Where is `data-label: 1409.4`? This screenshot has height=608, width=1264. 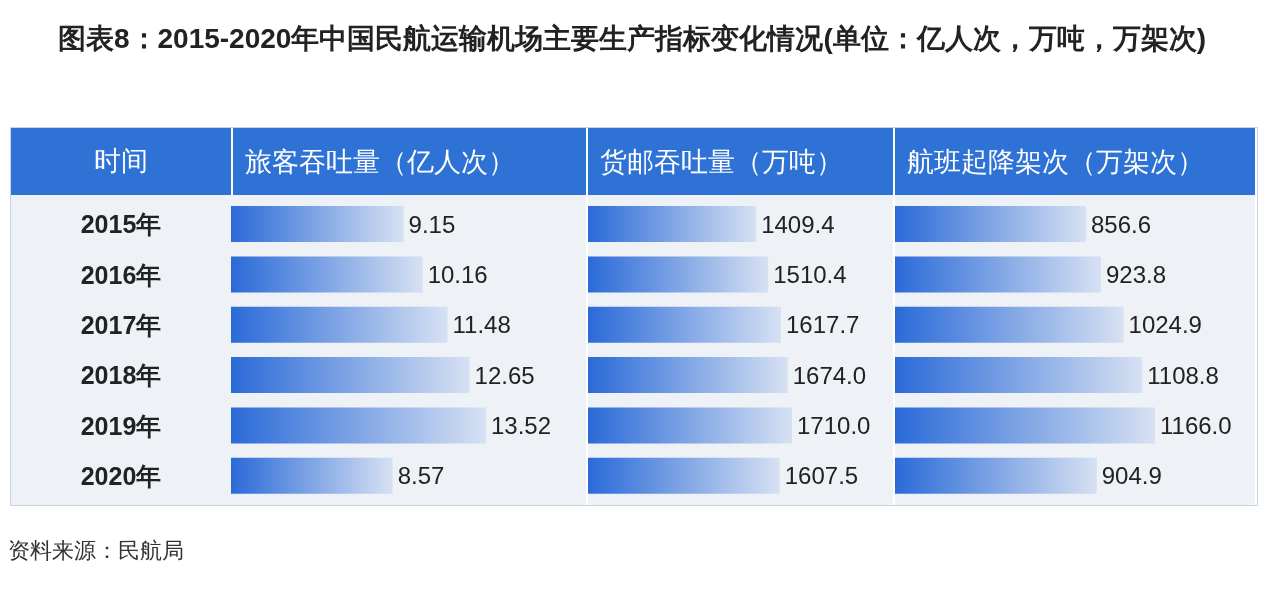
data-label: 1409.4 is located at coordinates (798, 224).